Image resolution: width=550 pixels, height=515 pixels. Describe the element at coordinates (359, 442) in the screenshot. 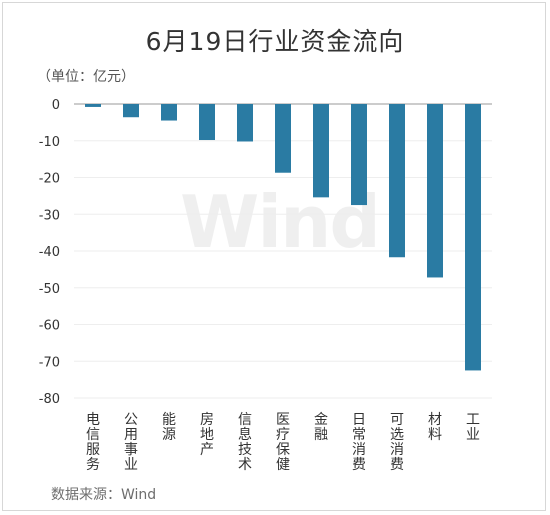

I see `x-category-label: 日常消费` at that location.